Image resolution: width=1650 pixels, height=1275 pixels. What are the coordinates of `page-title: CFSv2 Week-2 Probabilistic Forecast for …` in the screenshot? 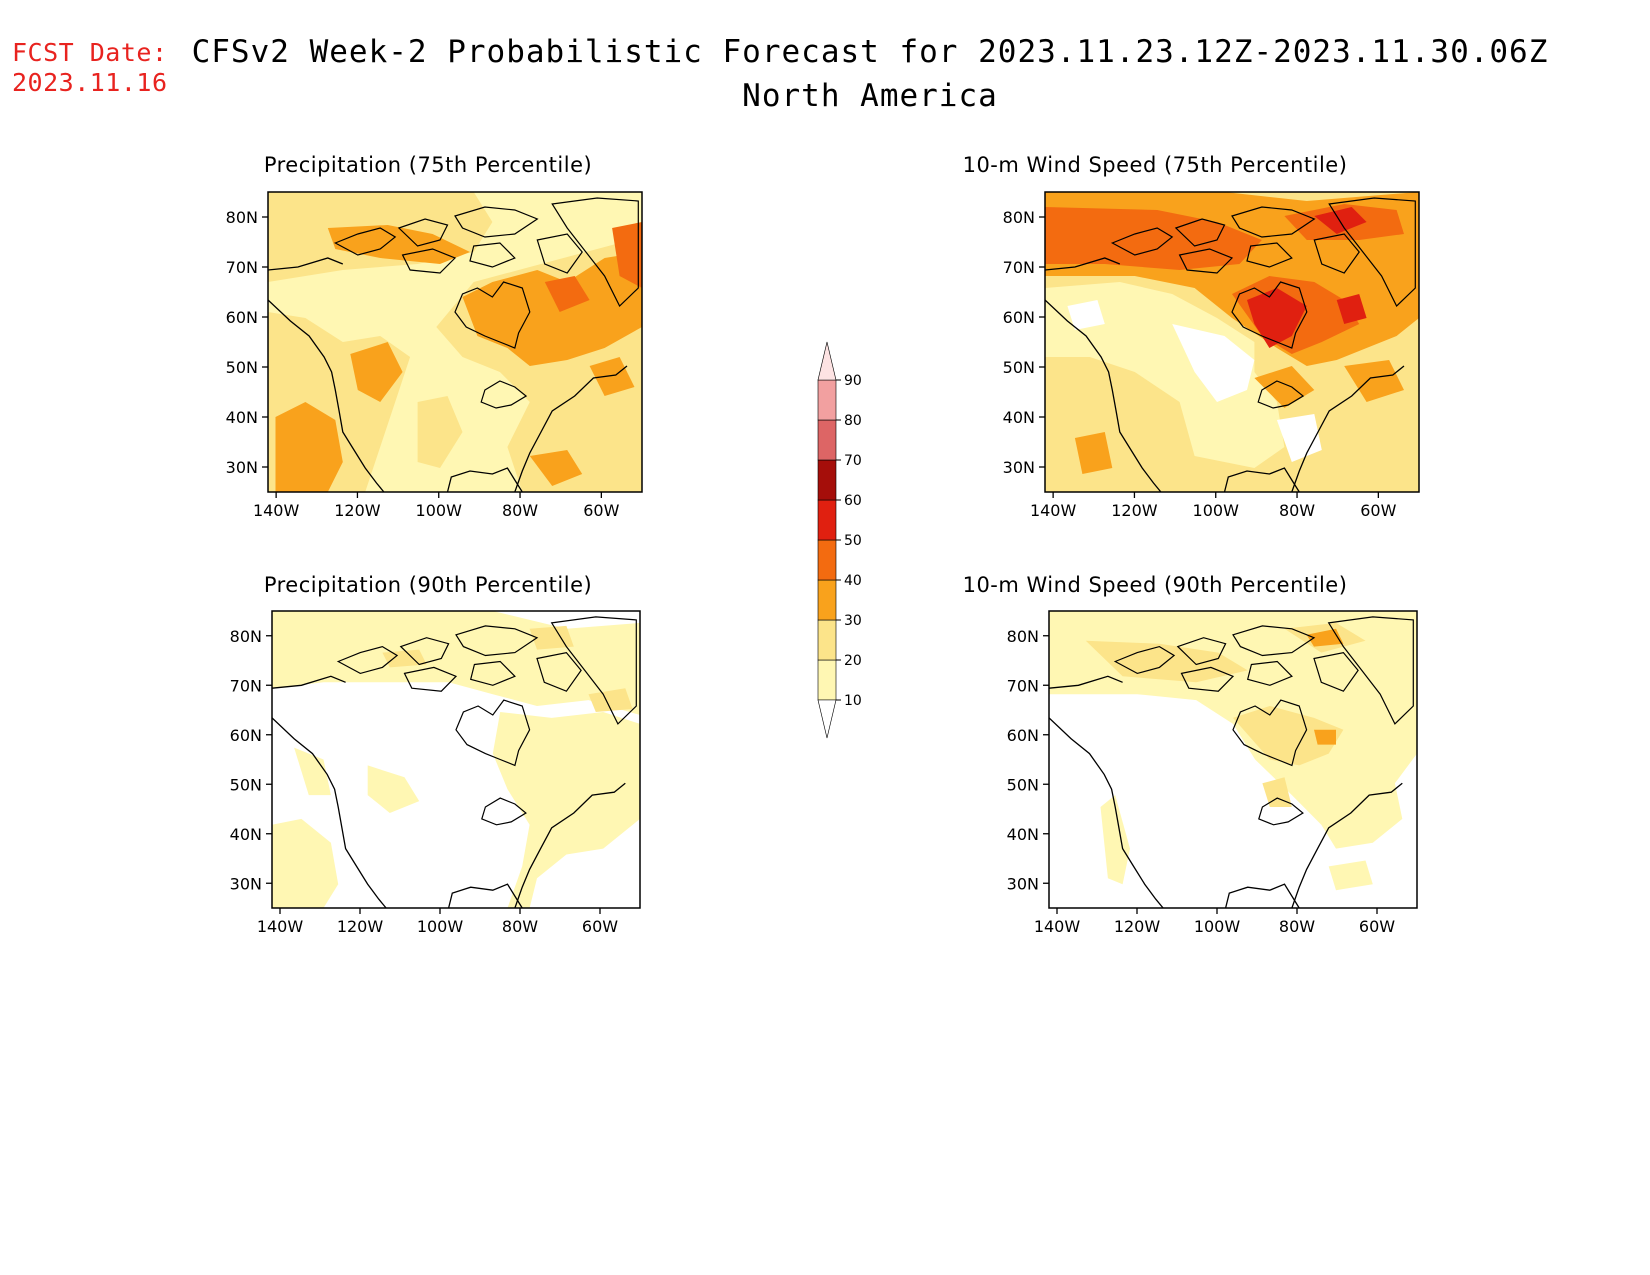 It's located at (870, 74).